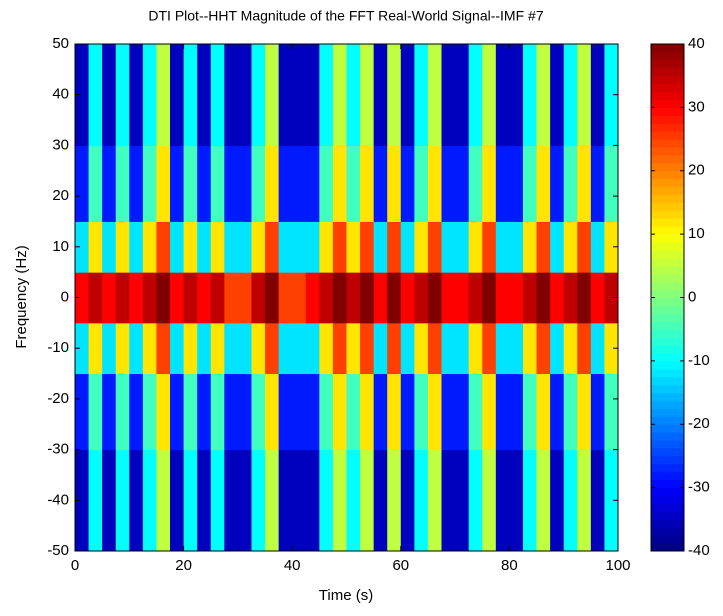 This screenshot has width=723, height=616. Describe the element at coordinates (699, 360) in the screenshot. I see `colorbar-tick-label: -10` at that location.